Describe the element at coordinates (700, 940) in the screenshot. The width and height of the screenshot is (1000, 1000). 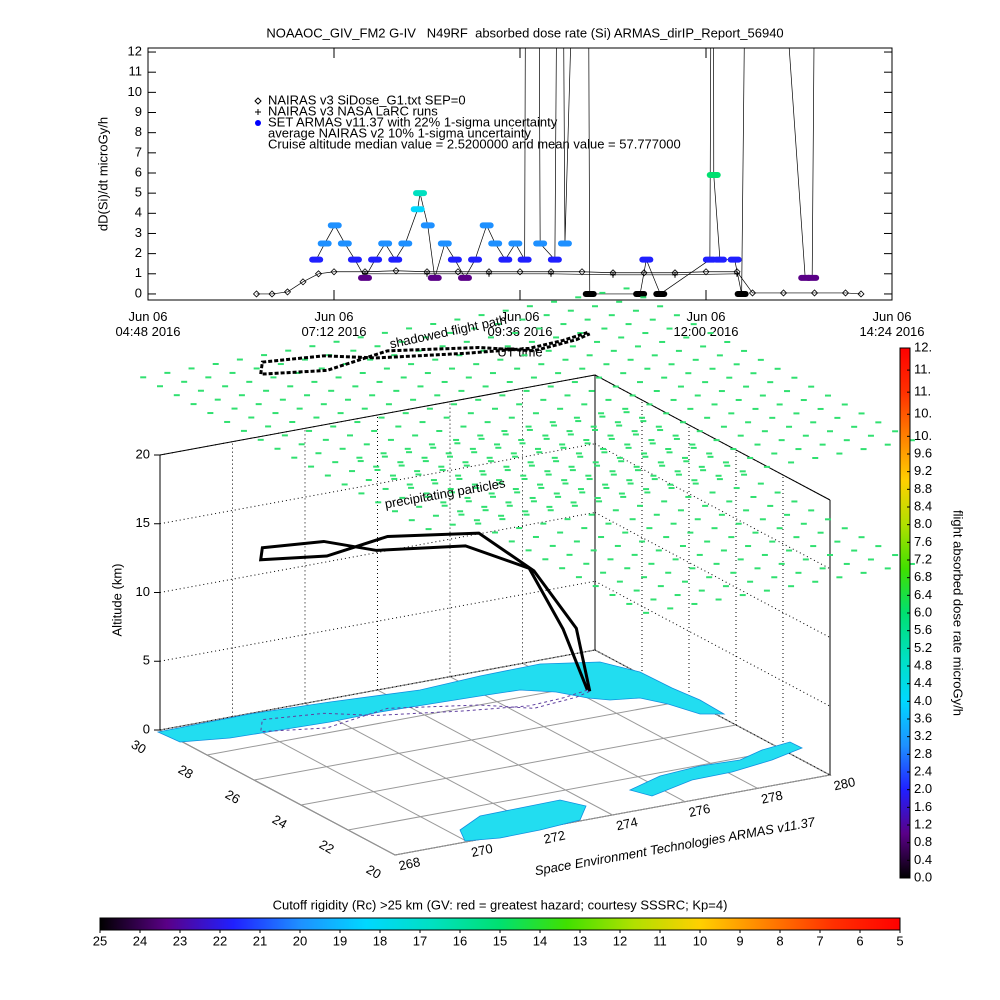
I see `colorbar-tick-label: 10` at that location.